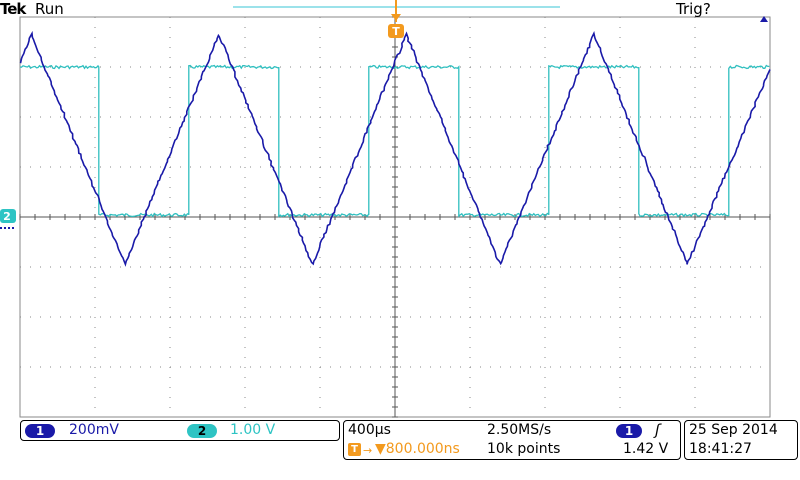  Describe the element at coordinates (253, 430) in the screenshot. I see `channel2-scale: 1.00 V` at that location.